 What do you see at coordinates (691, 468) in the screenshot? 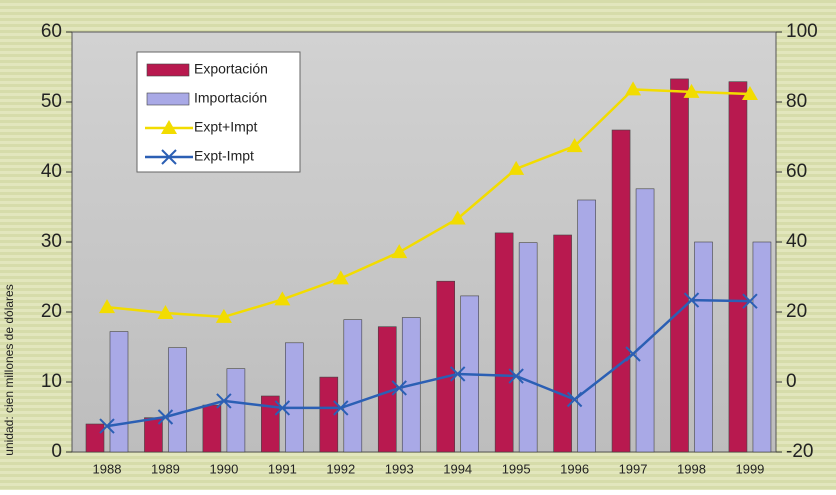
I see `x-tick-label: 1998` at bounding box center [691, 468].